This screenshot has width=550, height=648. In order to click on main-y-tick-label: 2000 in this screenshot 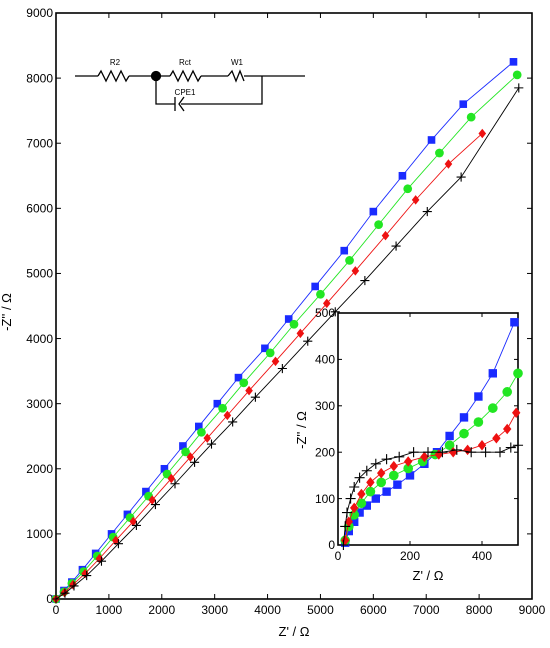, I will do `click(39, 469)`.